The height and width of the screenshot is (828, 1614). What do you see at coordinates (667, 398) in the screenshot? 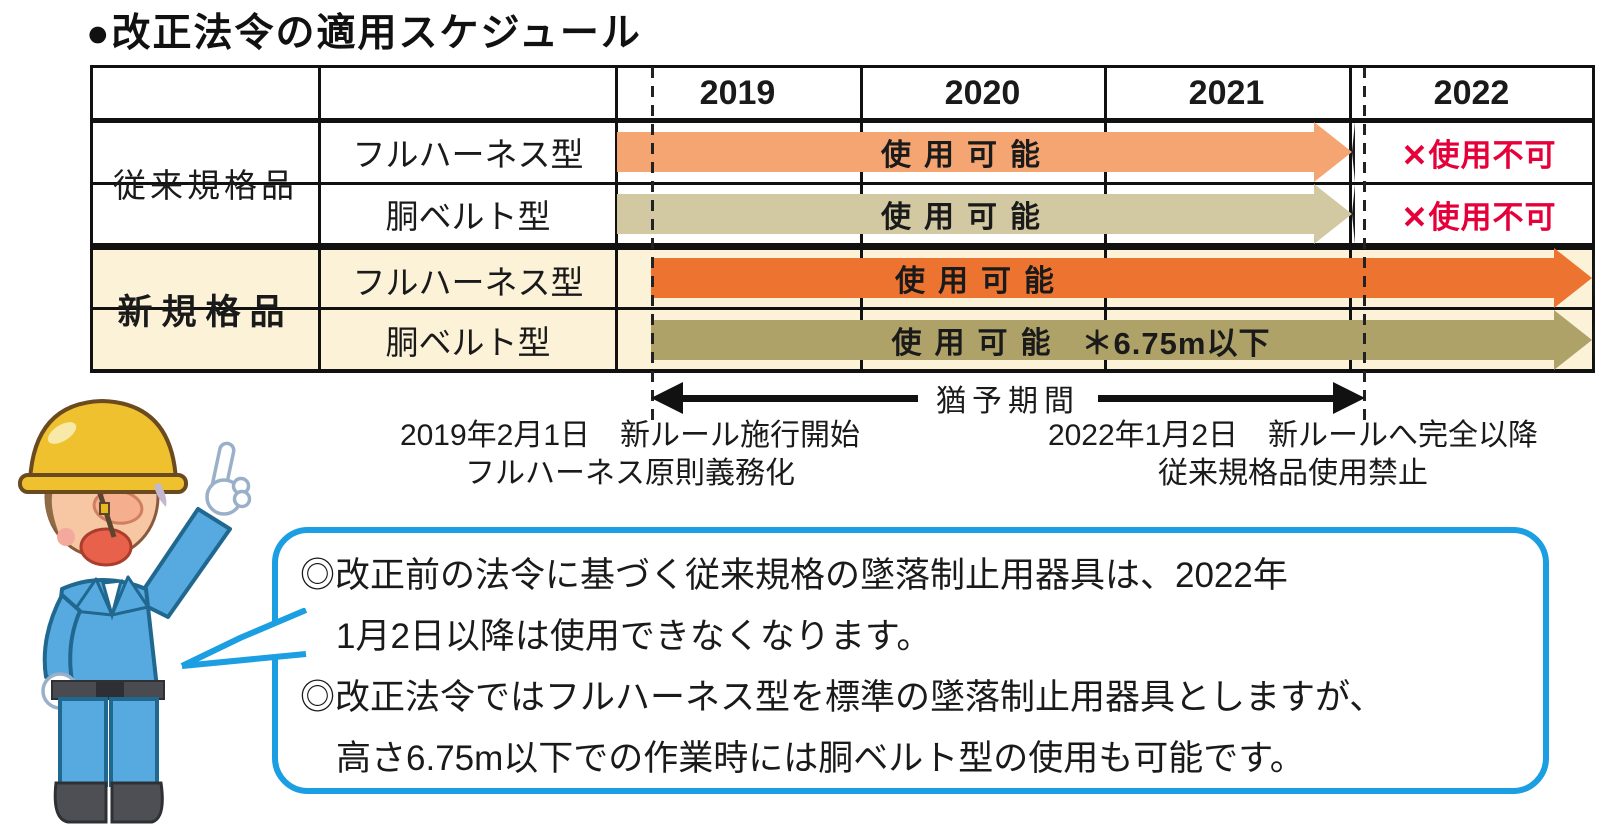
I see `arrow-left-icon` at bounding box center [667, 398].